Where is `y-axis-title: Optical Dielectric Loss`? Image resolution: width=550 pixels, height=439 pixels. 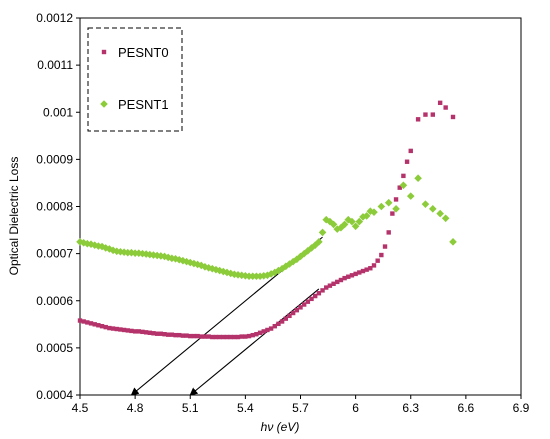
y-axis-title: Optical Dielectric Loss is located at coordinates (14, 216).